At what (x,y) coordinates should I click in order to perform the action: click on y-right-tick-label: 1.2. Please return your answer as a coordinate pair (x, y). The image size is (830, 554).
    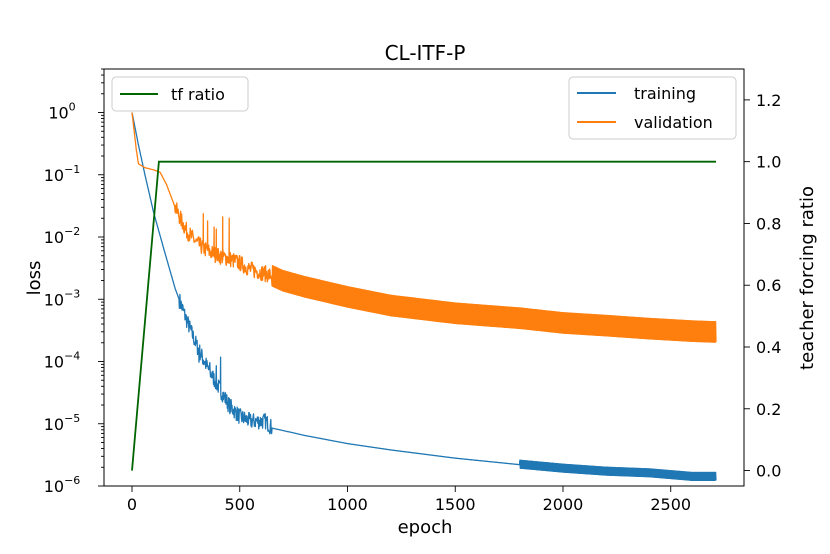
    Looking at the image, I should click on (768, 100).